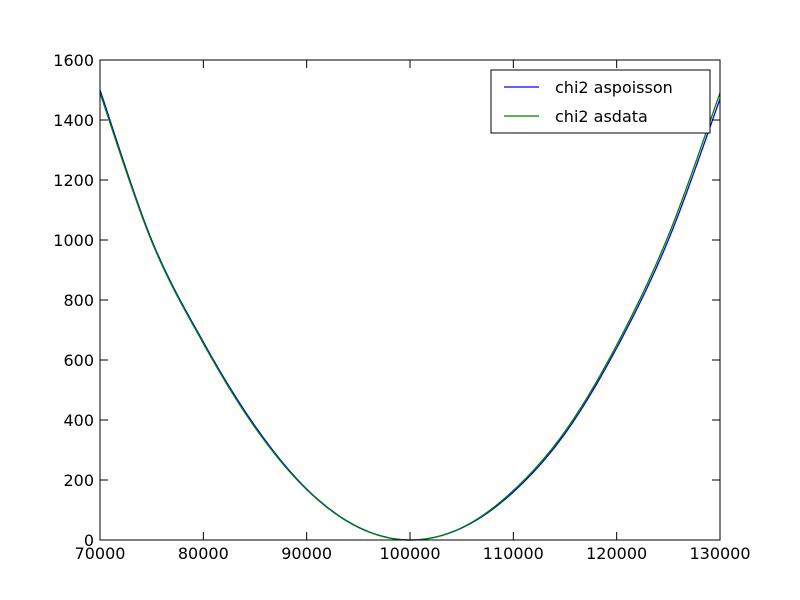  Describe the element at coordinates (513, 553) in the screenshot. I see `x-tick-label: 110000` at that location.